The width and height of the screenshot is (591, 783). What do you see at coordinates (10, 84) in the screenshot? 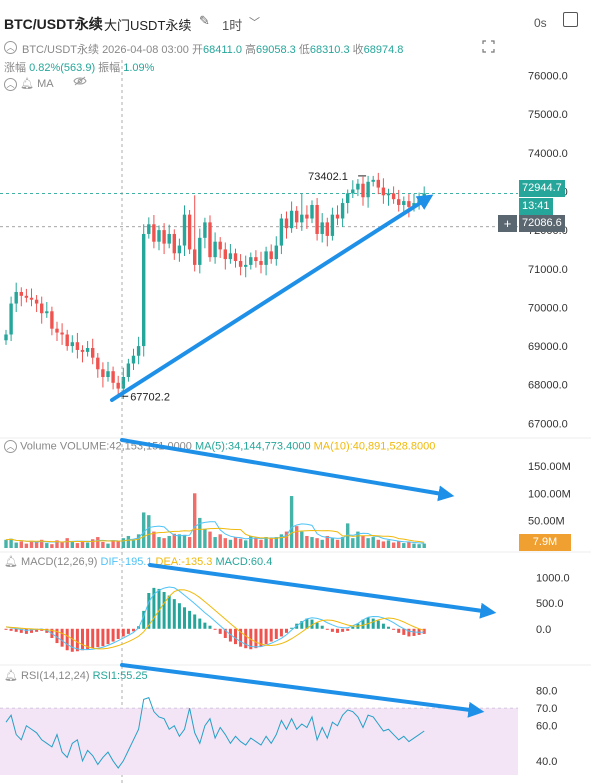
I see `collapse-ma-icon: ︿` at bounding box center [10, 84].